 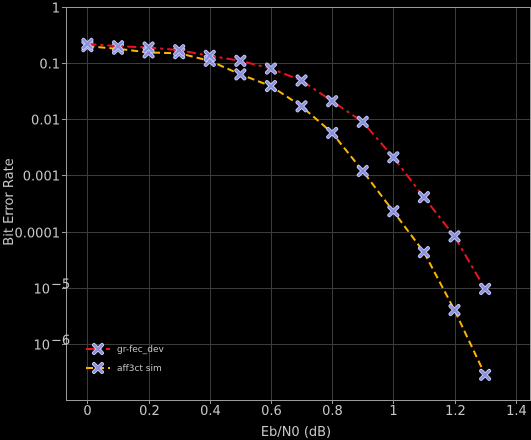 I want to click on legend-label: aff3ct sim, so click(x=139, y=369).